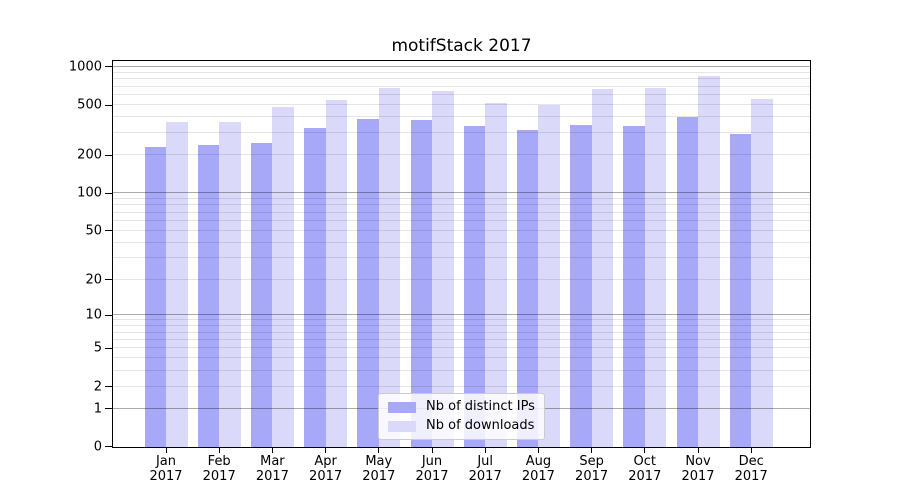 This screenshot has height=500, width=900. I want to click on y-tick-label: 200, so click(89, 155).